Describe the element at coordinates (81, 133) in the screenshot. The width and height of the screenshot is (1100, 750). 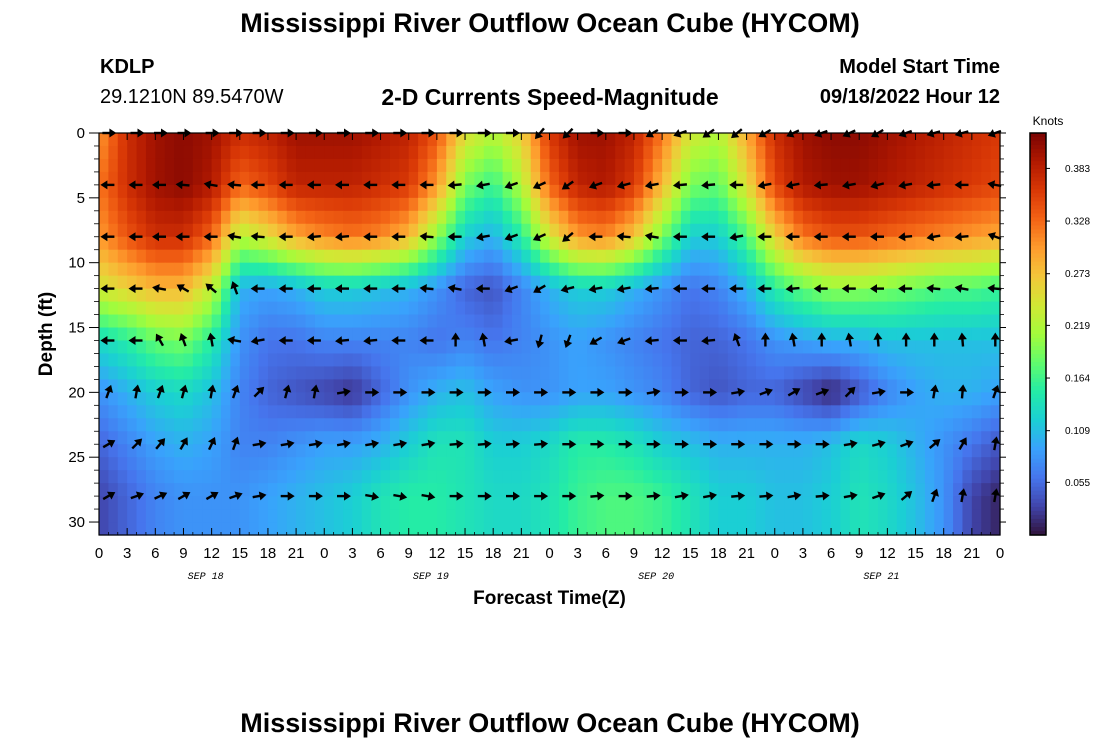
I see `y-tick-label: 0` at that location.